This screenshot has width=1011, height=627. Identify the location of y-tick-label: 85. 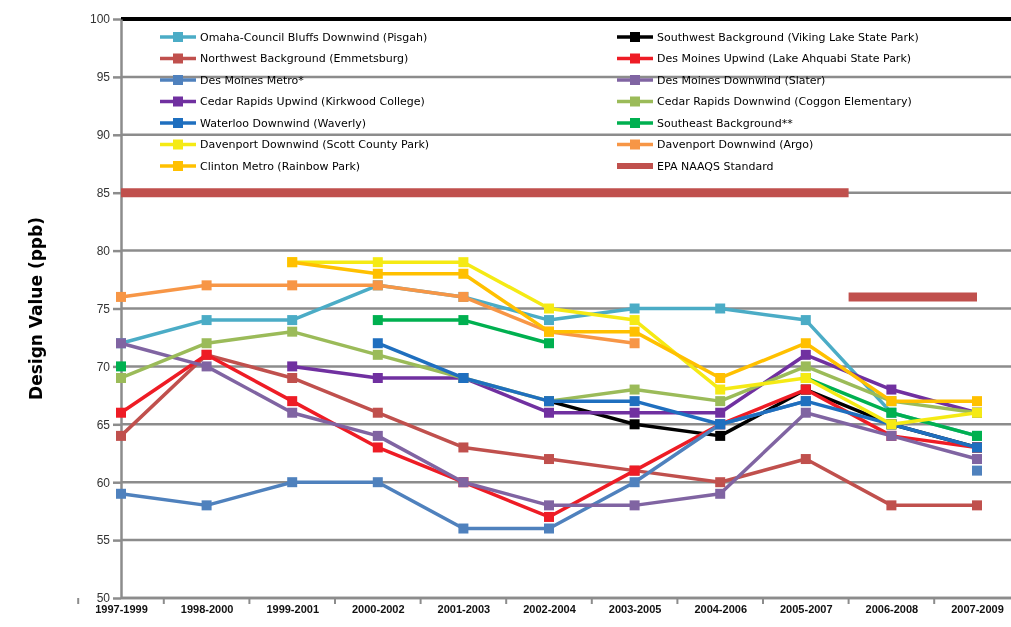
(103, 193).